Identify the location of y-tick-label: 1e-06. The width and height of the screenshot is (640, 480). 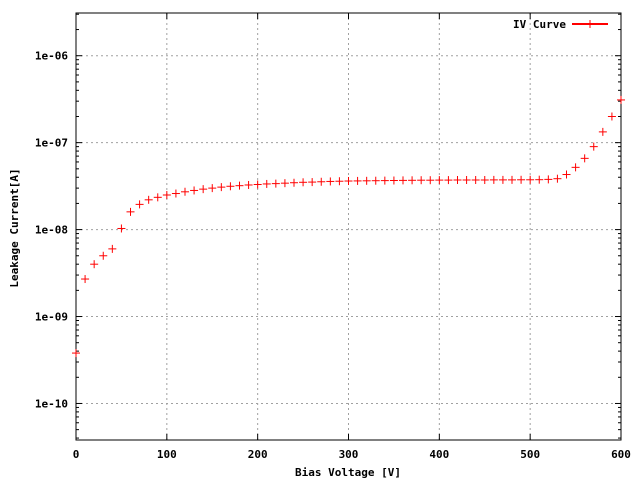
(51, 56).